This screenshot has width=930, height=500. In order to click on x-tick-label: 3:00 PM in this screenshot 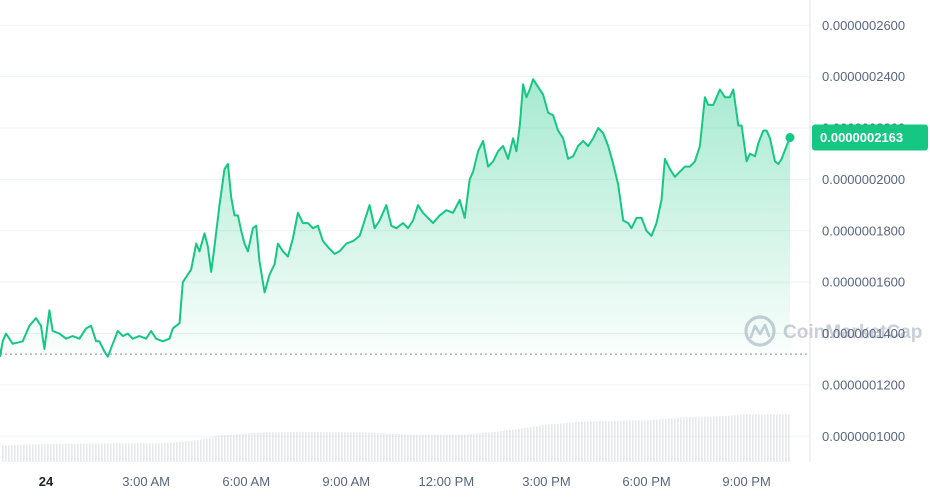, I will do `click(546, 481)`.